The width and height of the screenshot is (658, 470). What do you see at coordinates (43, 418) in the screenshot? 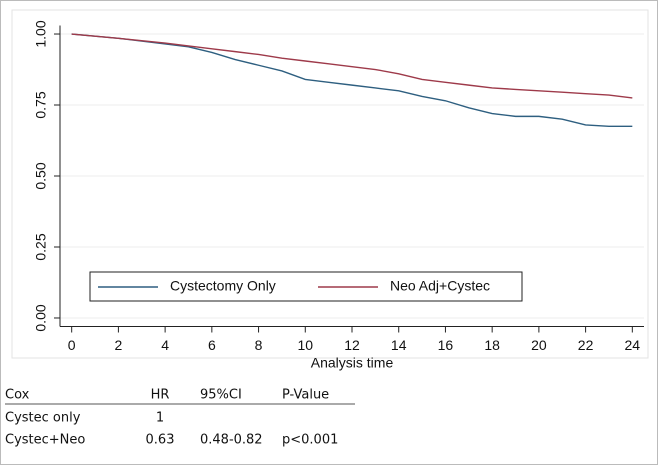
I see `table-cell: Cystec only` at bounding box center [43, 418].